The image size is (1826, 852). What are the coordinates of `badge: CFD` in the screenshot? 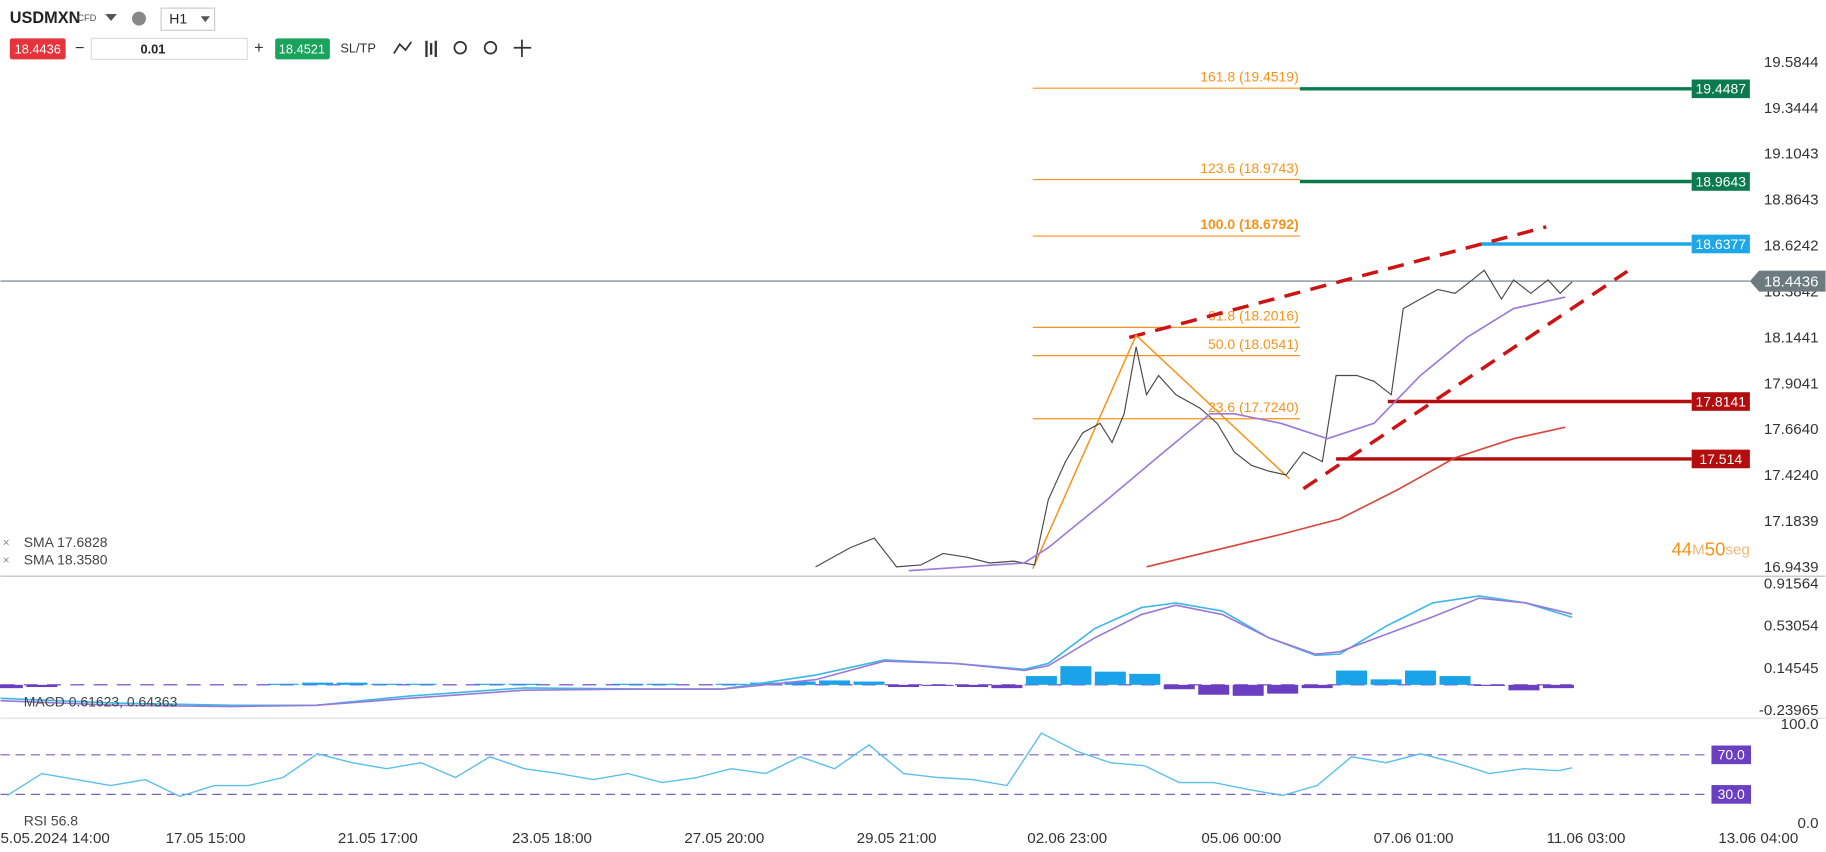 It's located at (86, 18).